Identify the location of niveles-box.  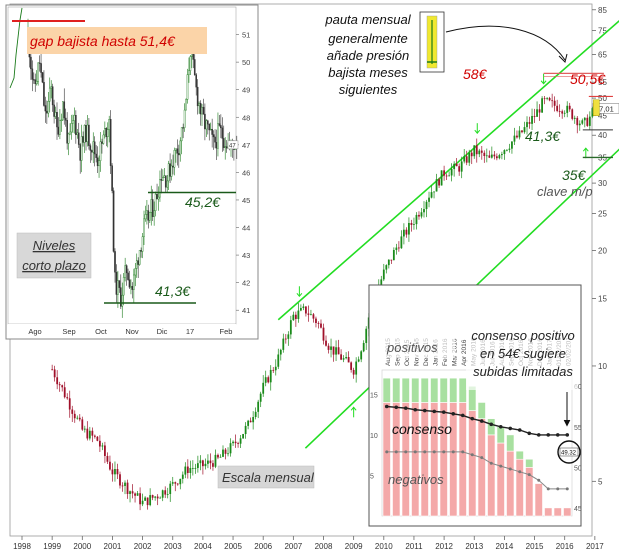
(54, 255).